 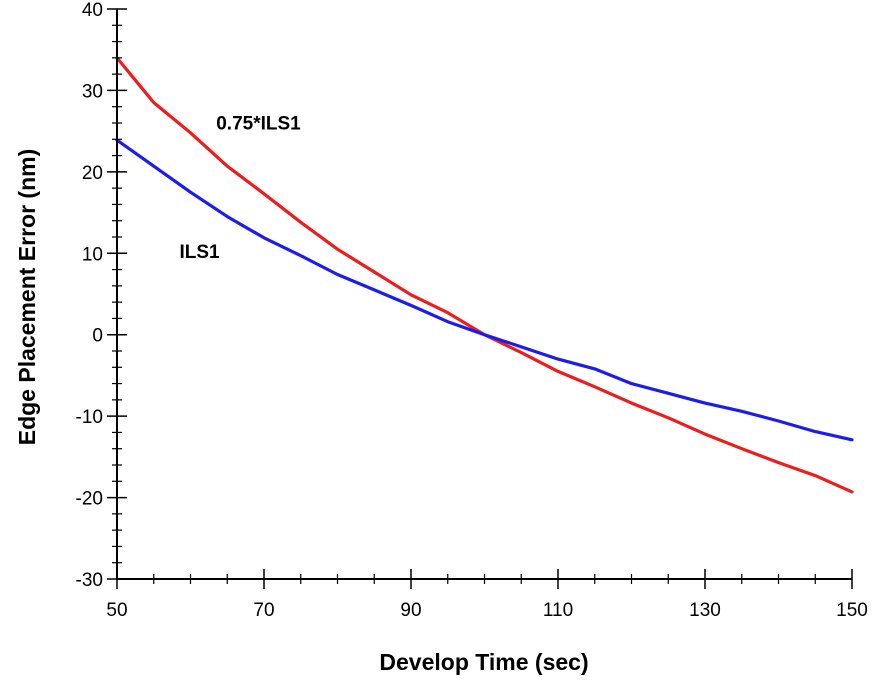 I want to click on x-axis-title: Develop Time (sec), so click(x=483, y=662).